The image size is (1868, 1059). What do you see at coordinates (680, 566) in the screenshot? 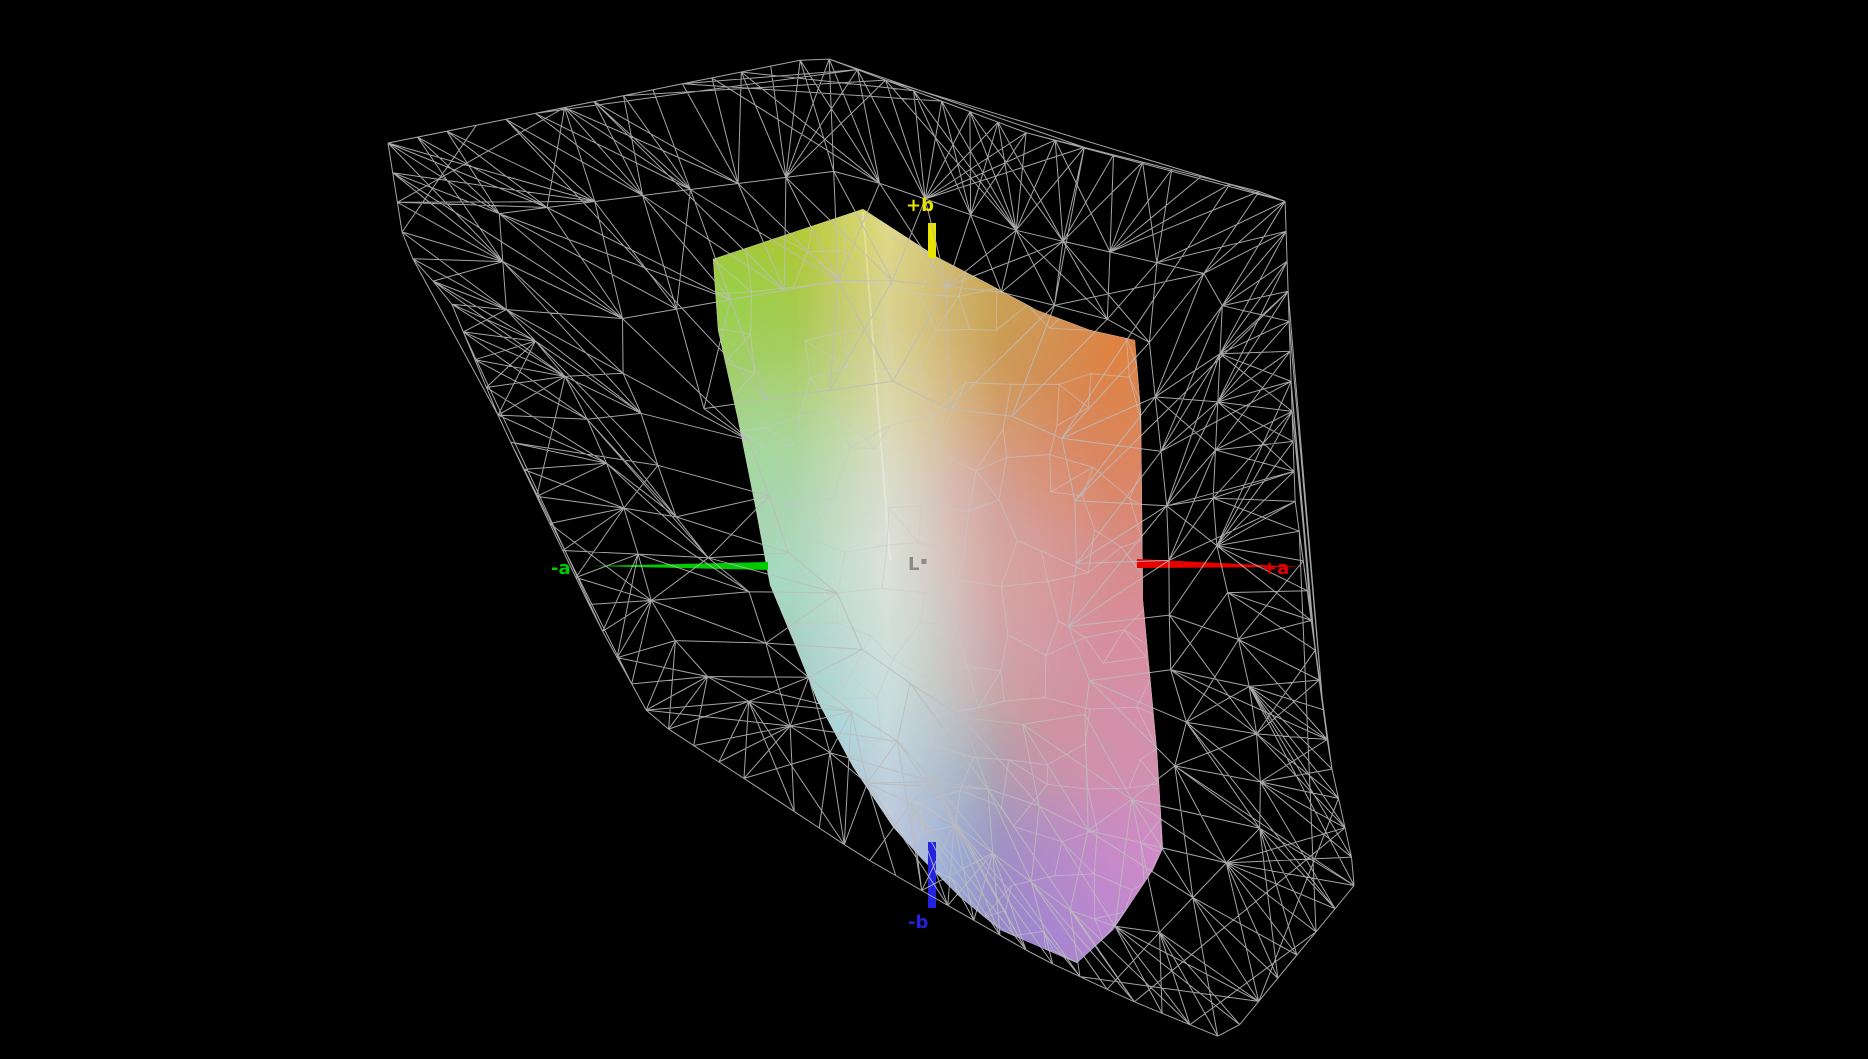
I see `axis-bar-minus-a` at bounding box center [680, 566].